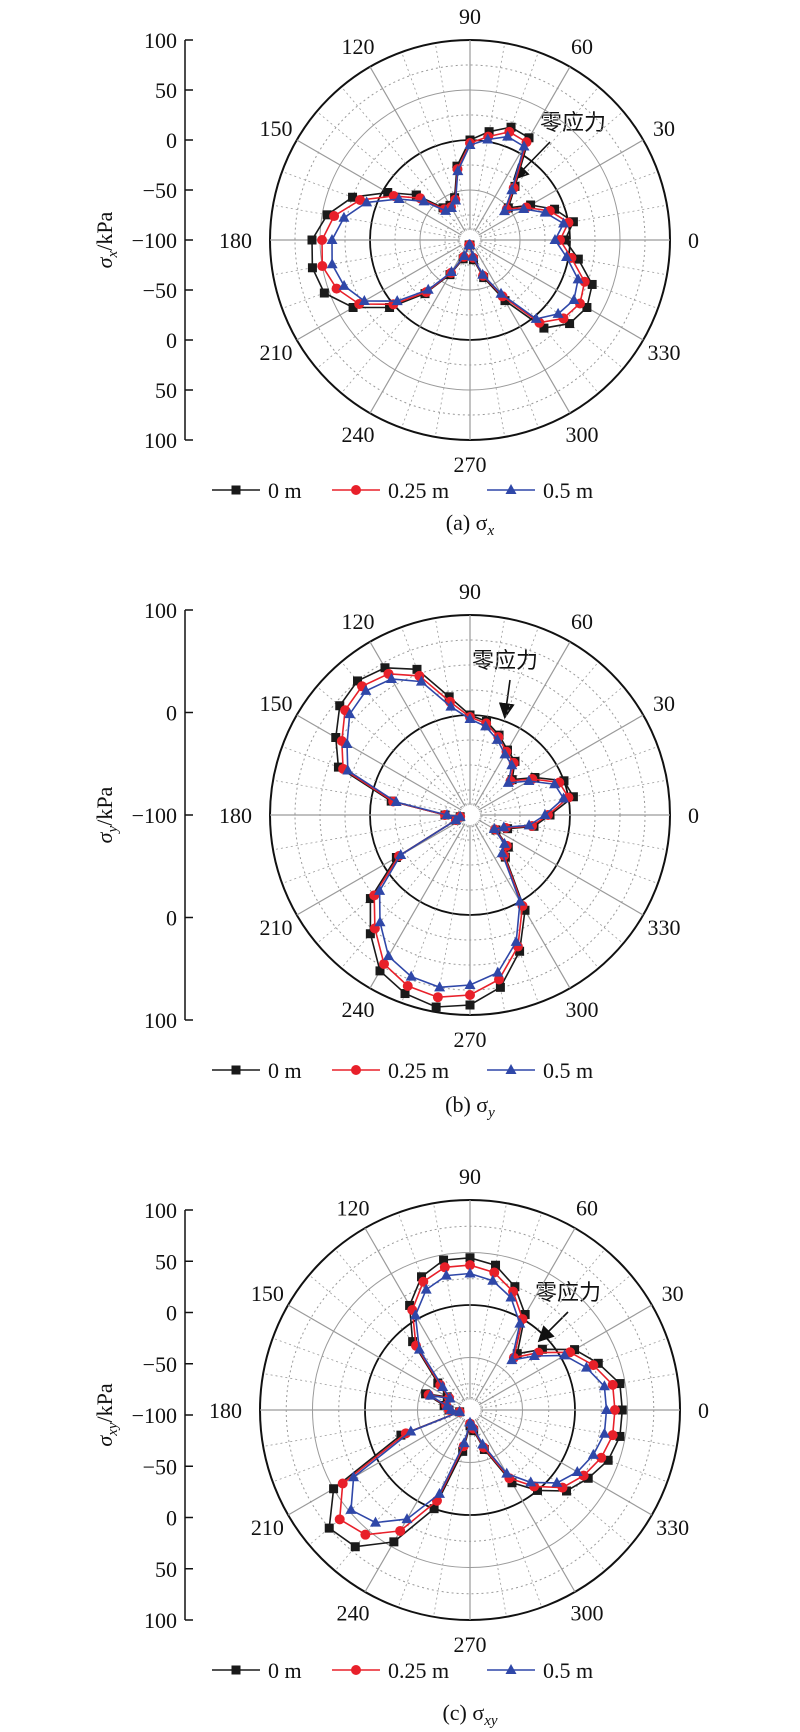 Image resolution: width=800 pixels, height=1732 pixels. What do you see at coordinates (160, 1364) in the screenshot?
I see `radial-tick-label: −50` at bounding box center [160, 1364].